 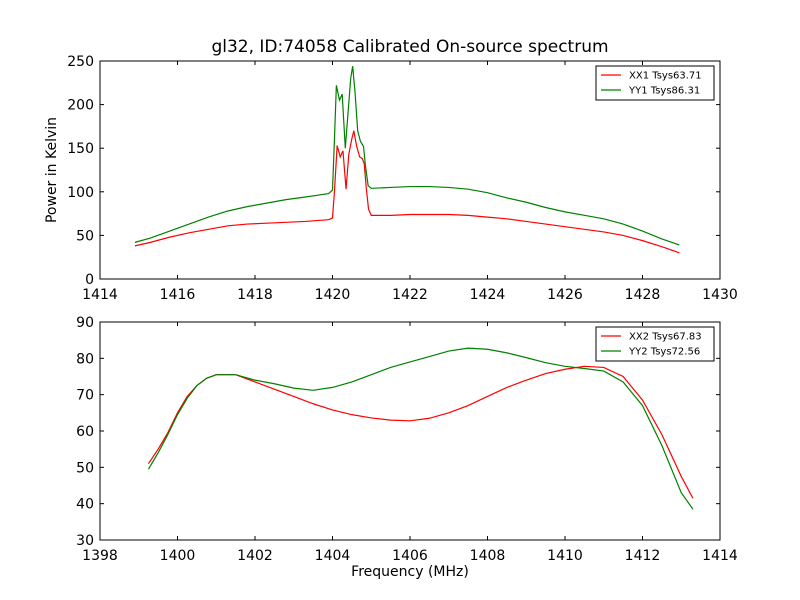 What do you see at coordinates (488, 556) in the screenshot?
I see `x-tick-label: 1408` at bounding box center [488, 556].